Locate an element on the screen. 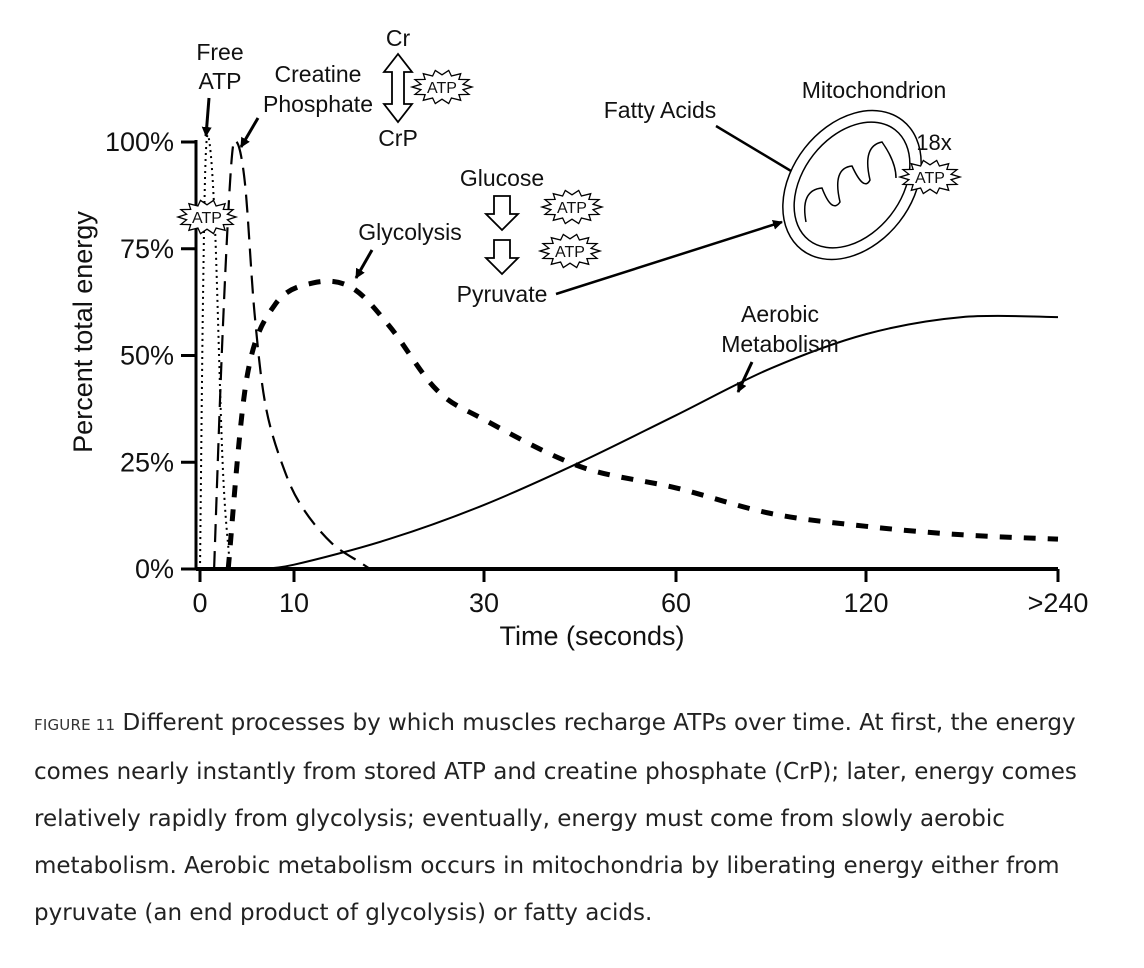  y-tick-label: 50% is located at coordinates (147, 356).